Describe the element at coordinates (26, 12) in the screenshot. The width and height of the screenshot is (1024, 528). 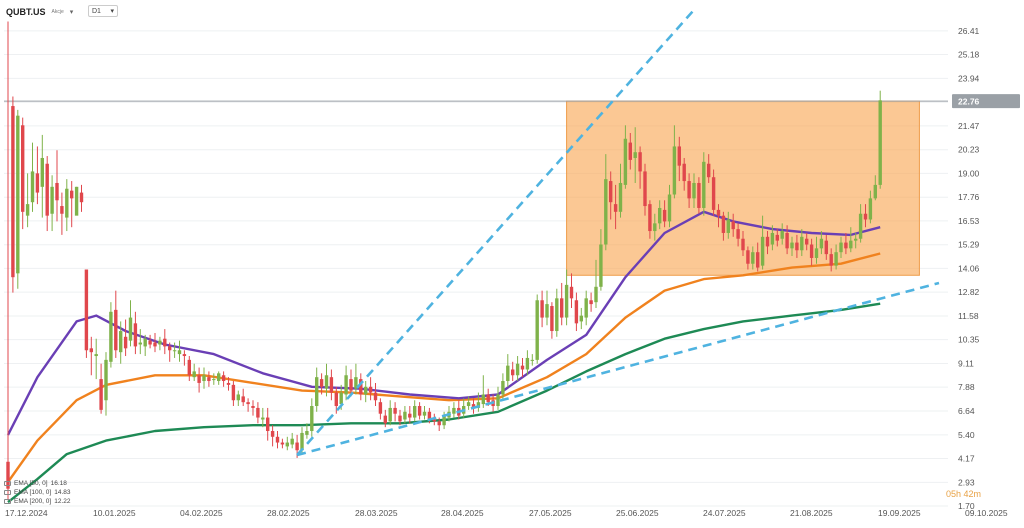
I see `symbol-name: QUBT.US` at that location.